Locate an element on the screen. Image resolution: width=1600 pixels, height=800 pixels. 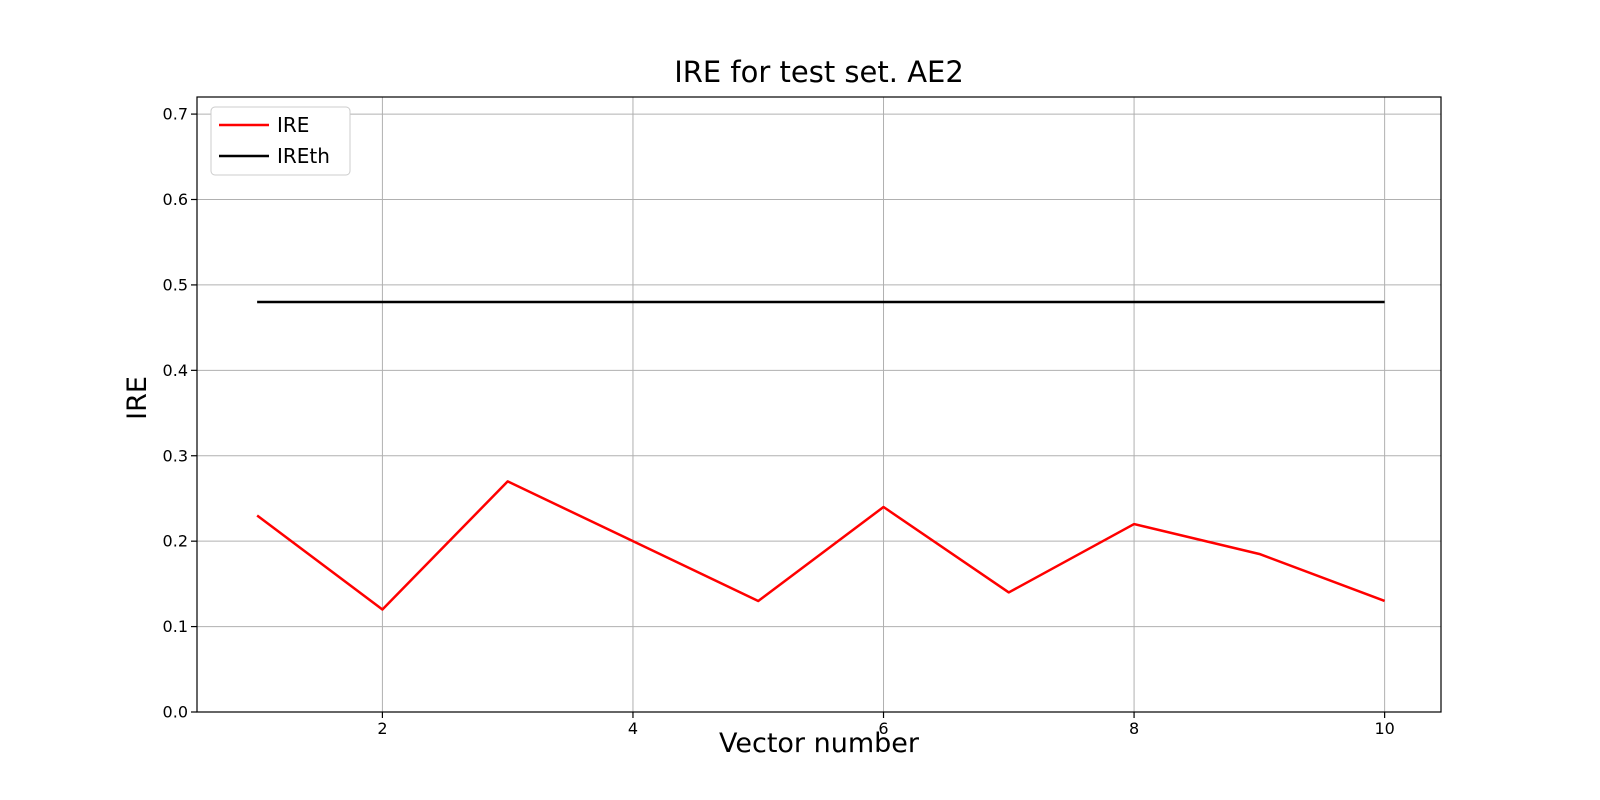
legend-label-ireth: IREth is located at coordinates (303, 156).